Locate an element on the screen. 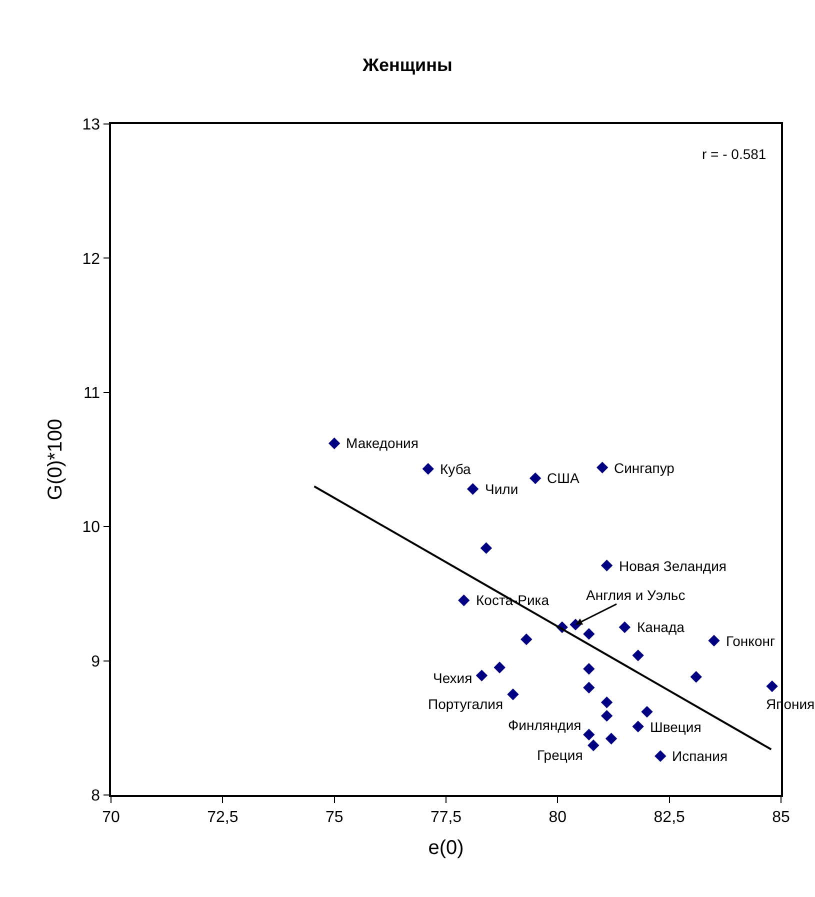  x-tick-label: 75 is located at coordinates (334, 817).